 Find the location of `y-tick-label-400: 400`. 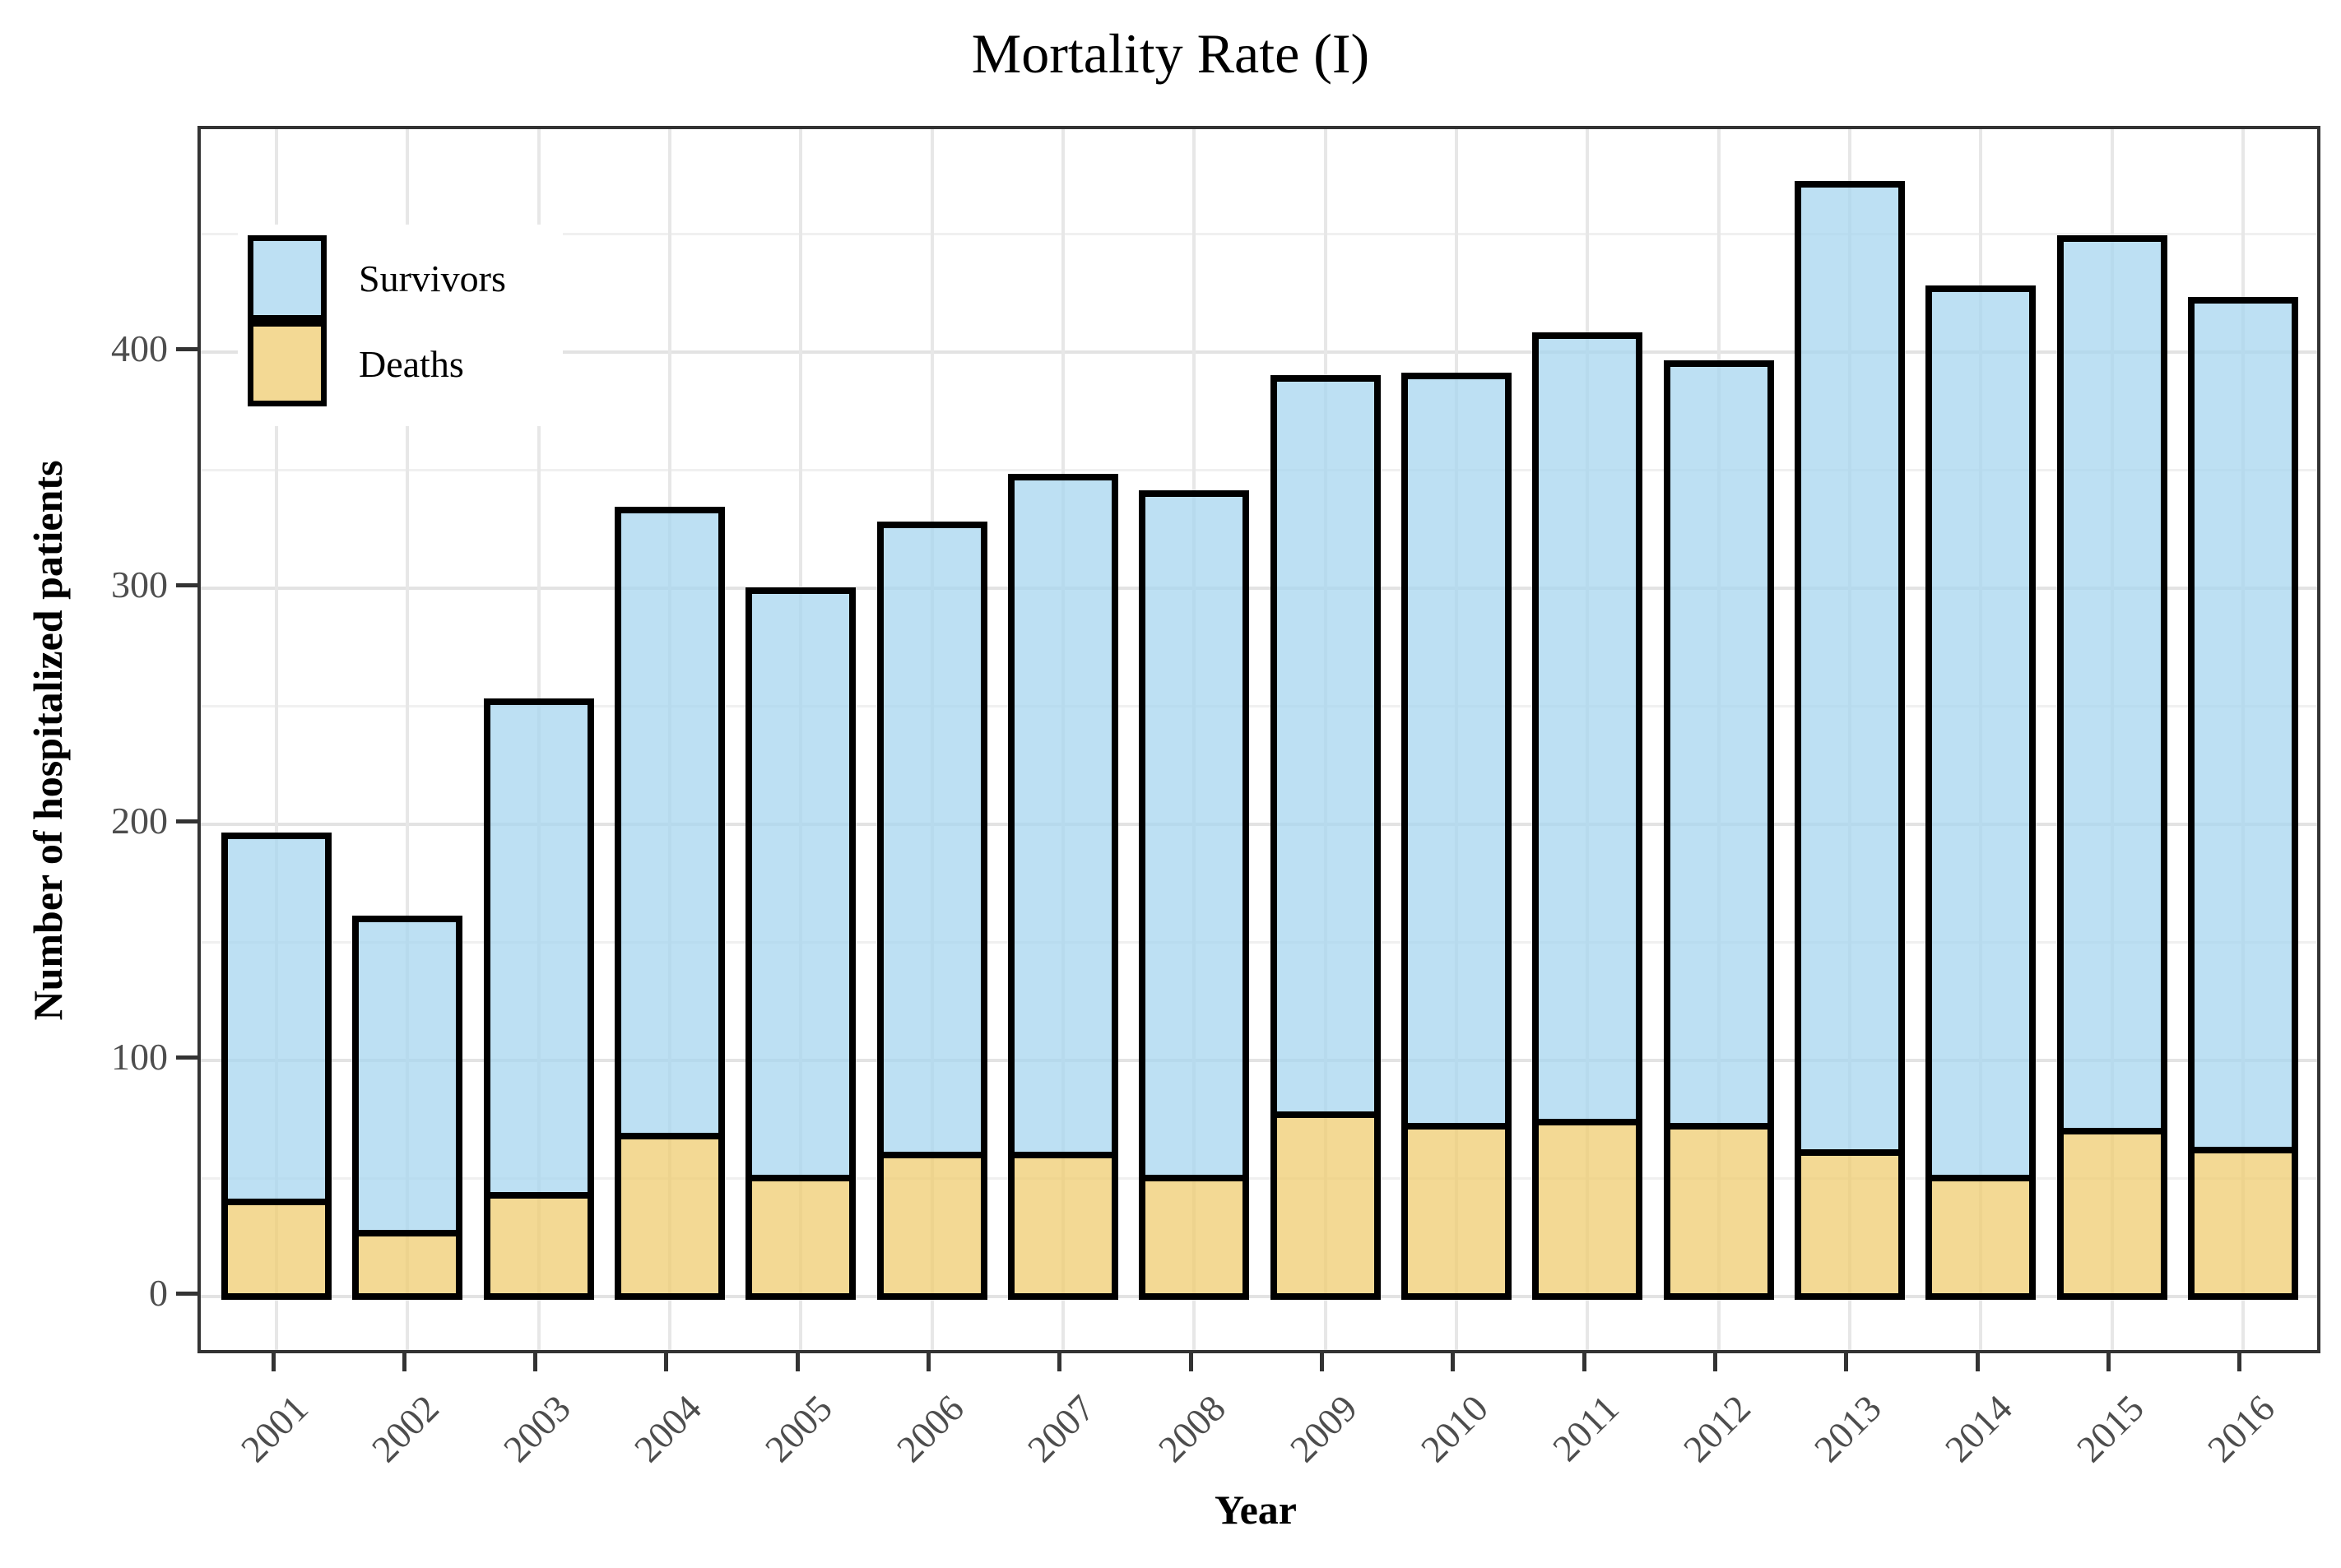

y-tick-label-400: 400 is located at coordinates (139, 348).